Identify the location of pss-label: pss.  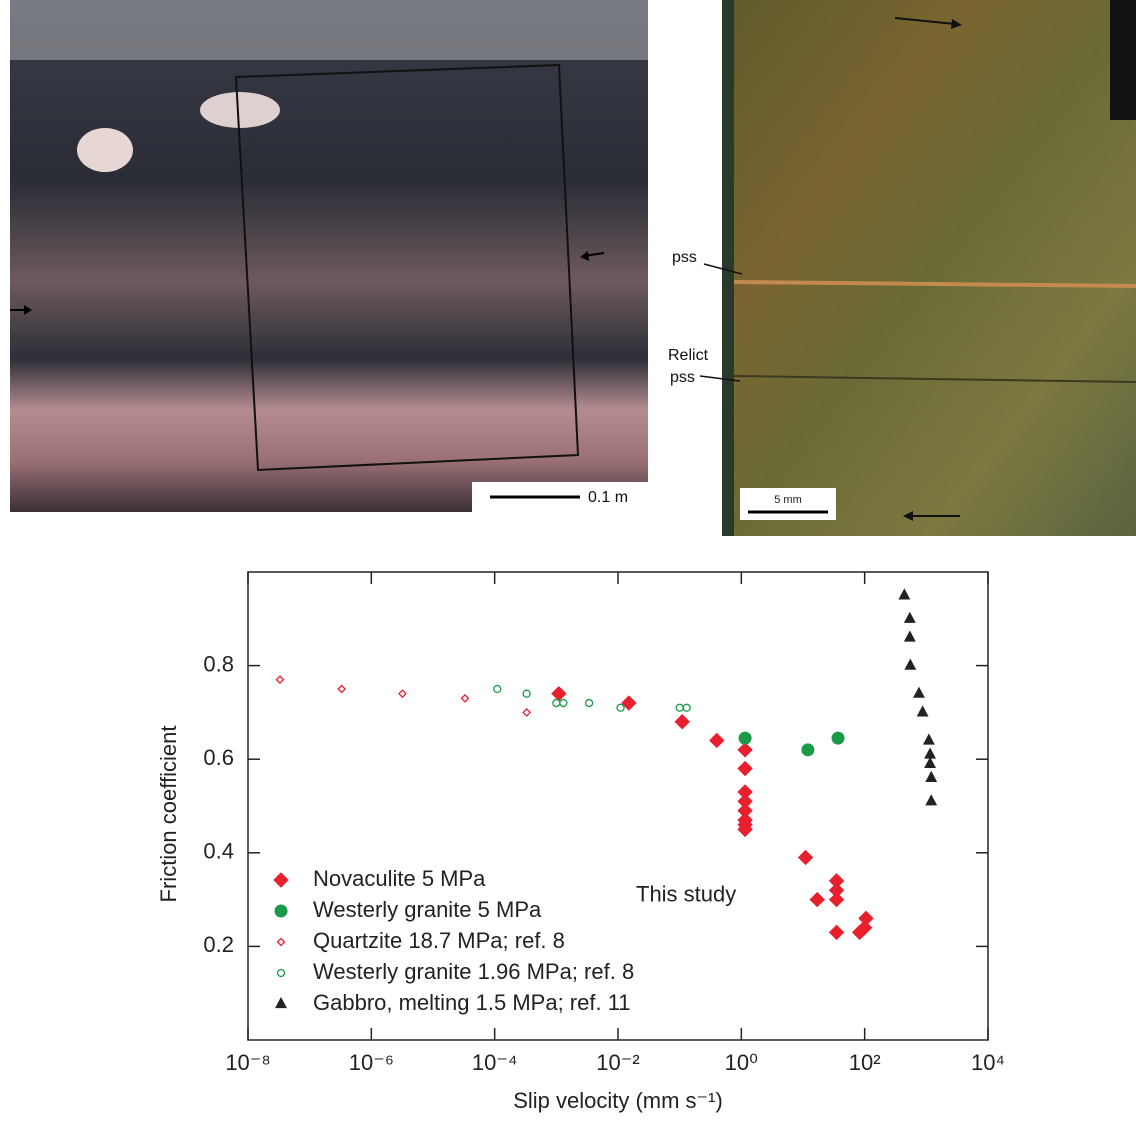
(684, 257).